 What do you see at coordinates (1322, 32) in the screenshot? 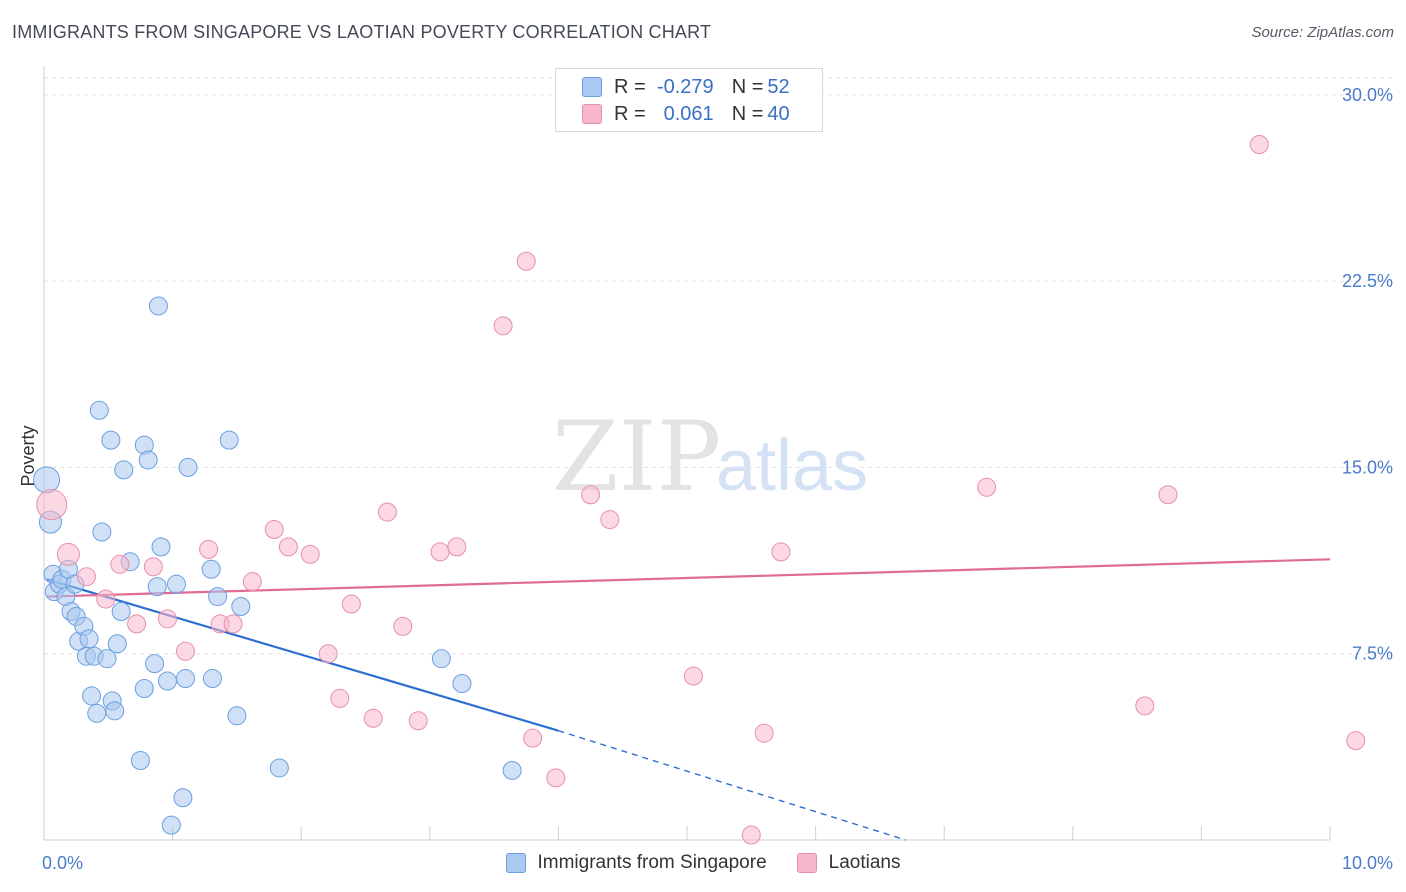
I see `source-label: Source: ZipAtlas.com` at bounding box center [1322, 32].